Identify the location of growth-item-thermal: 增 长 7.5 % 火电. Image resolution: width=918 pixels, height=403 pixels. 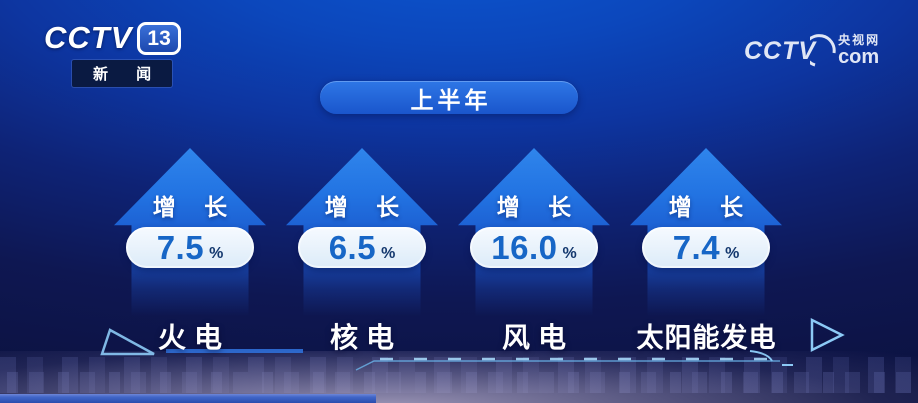
(190, 250).